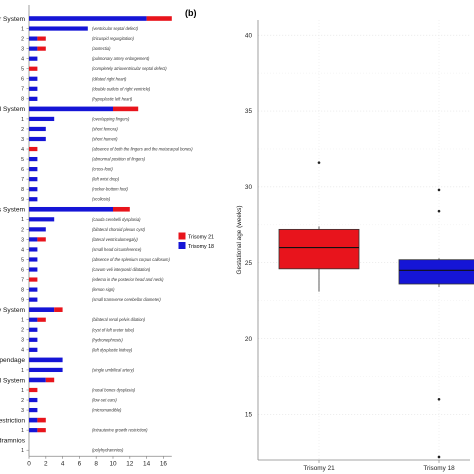  What do you see at coordinates (111, 118) in the screenshot?
I see `item-annotation: (overlapping fingers)` at bounding box center [111, 118].